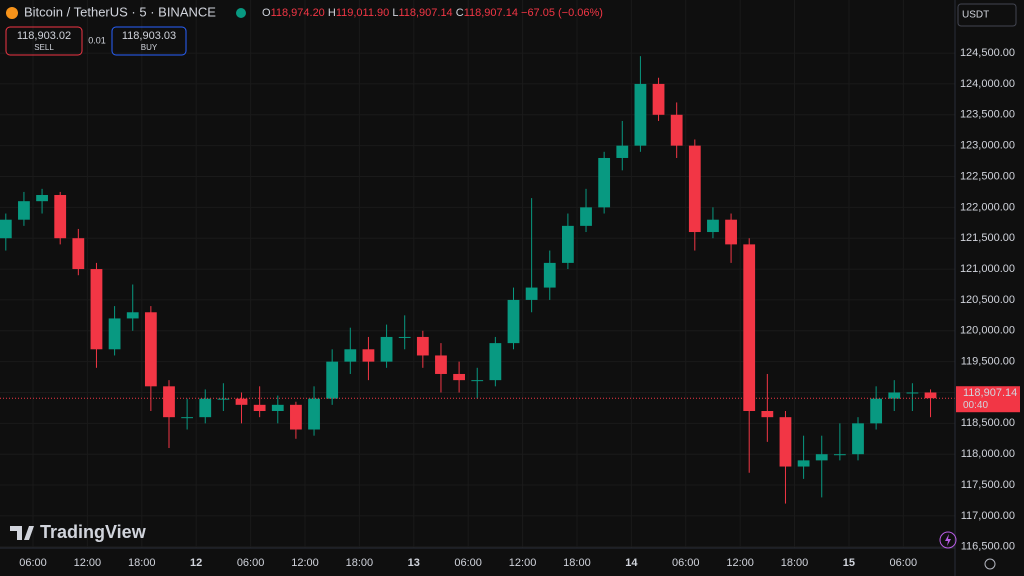 The height and width of the screenshot is (576, 1024). Describe the element at coordinates (196, 563) in the screenshot. I see `x-tick-label: 12` at that location.